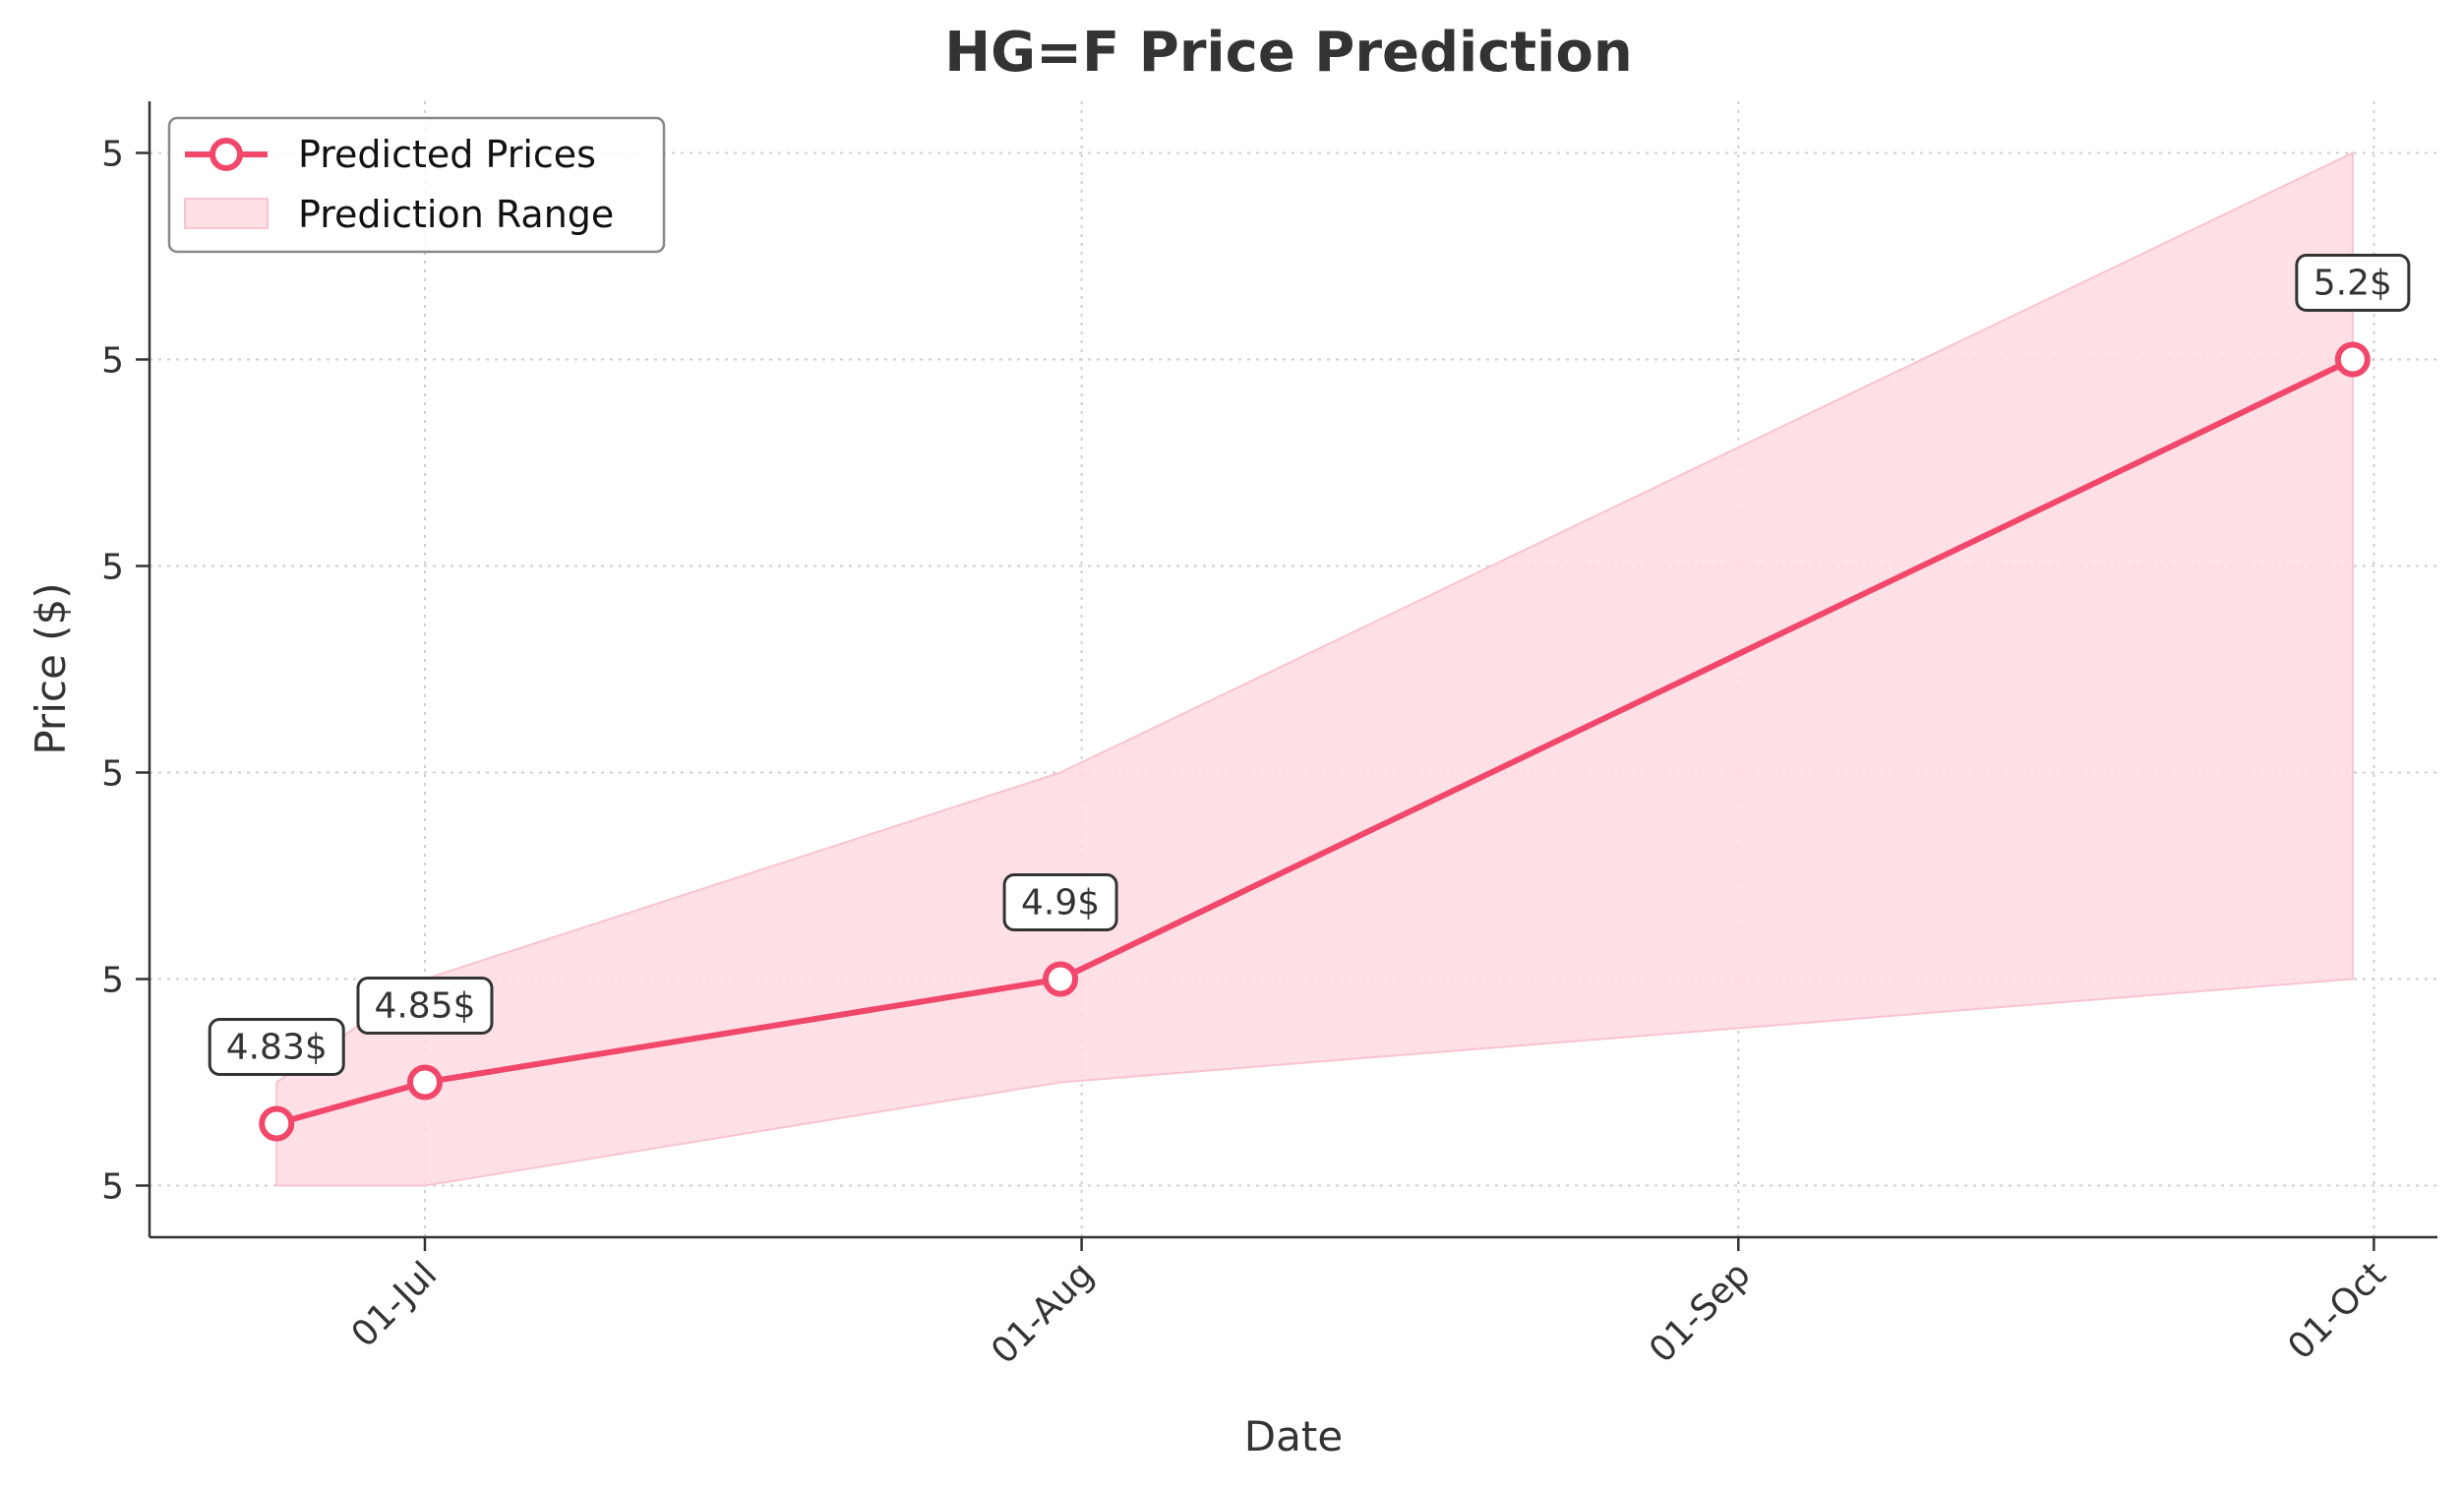 The image size is (2464, 1488). What do you see at coordinates (395, 1304) in the screenshot?
I see `x-tick-label-0: 01-Jul` at bounding box center [395, 1304].